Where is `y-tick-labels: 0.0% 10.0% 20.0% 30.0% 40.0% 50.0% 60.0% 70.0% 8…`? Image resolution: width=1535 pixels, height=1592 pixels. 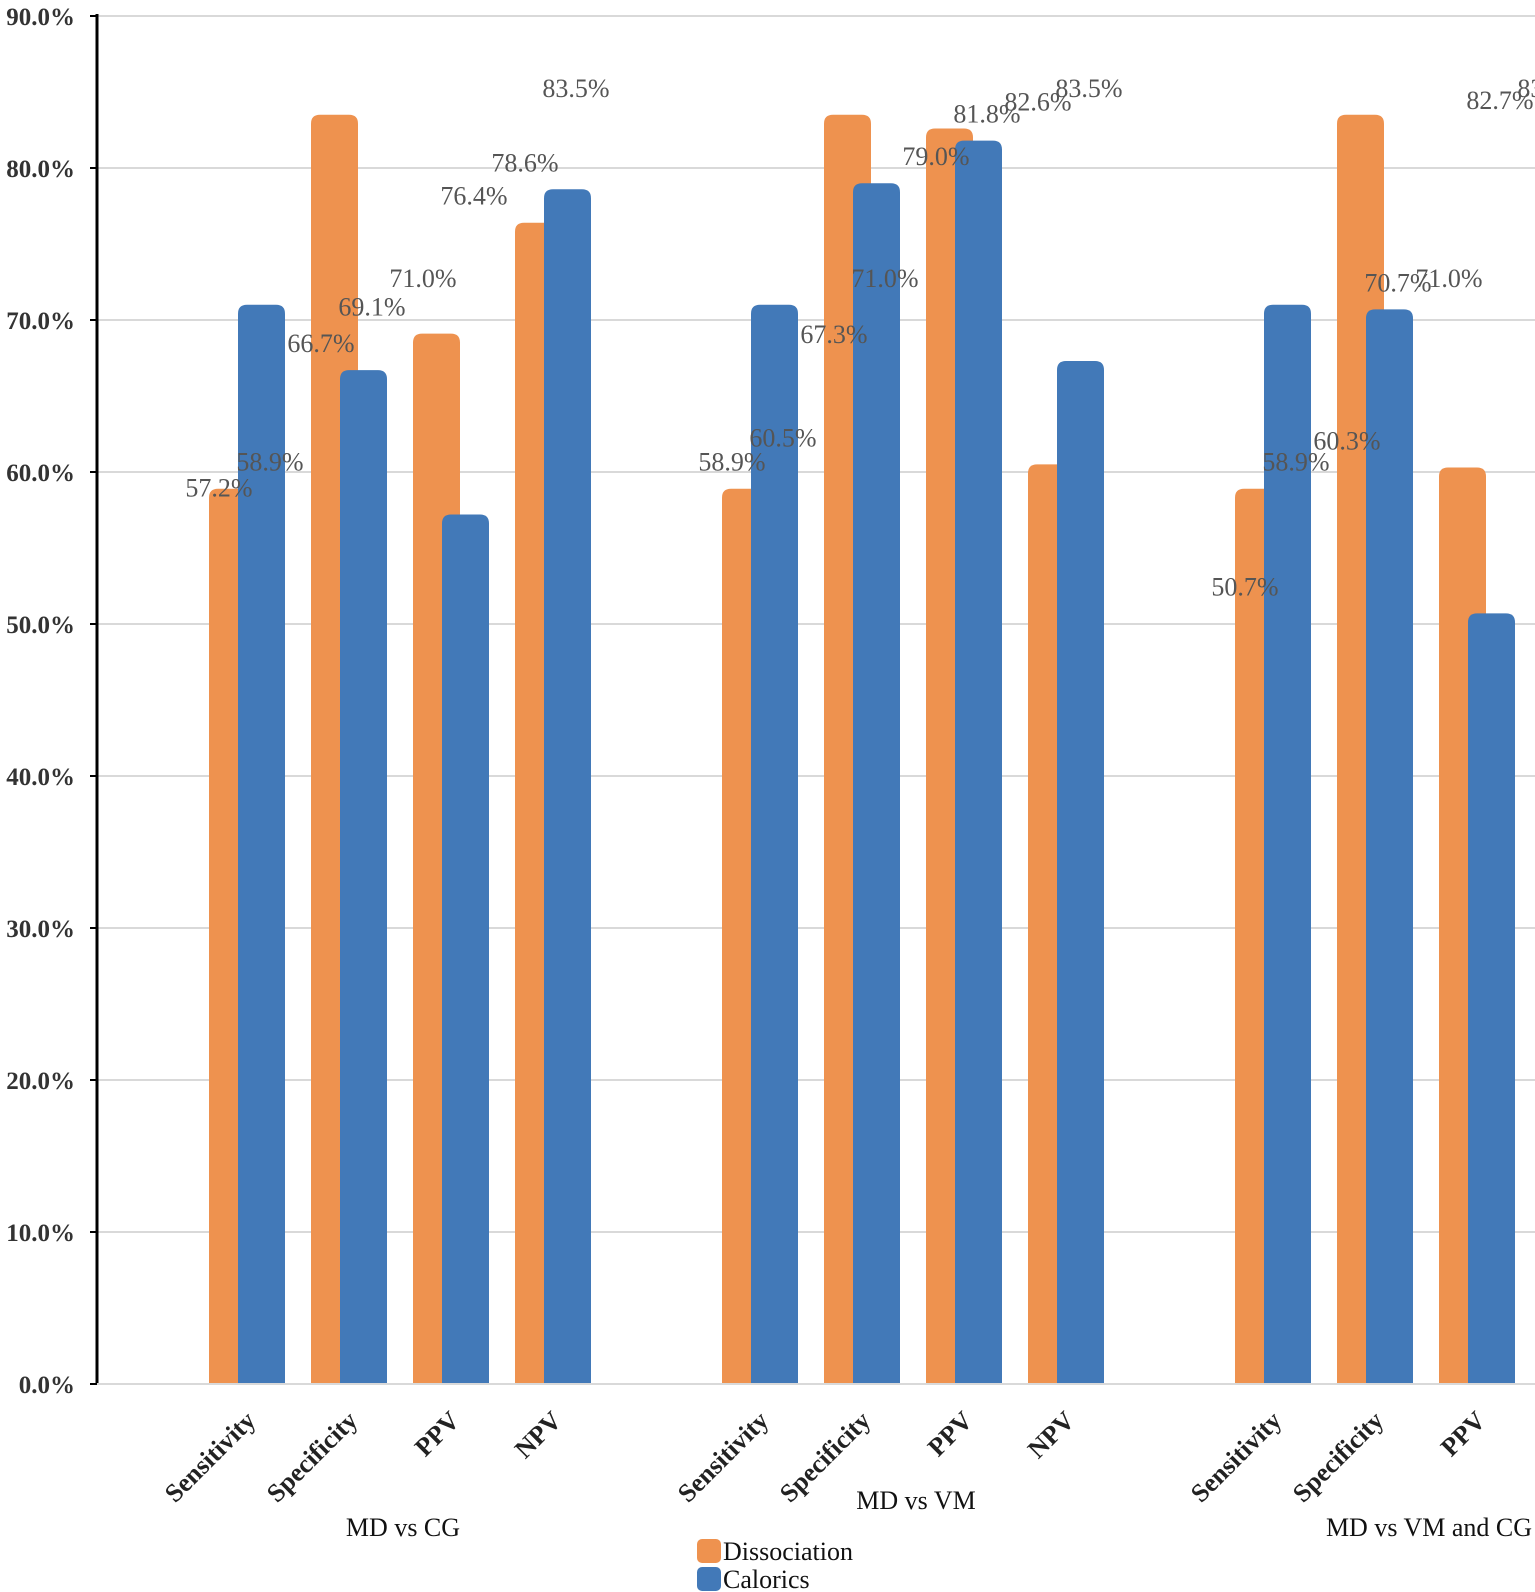
y-tick-labels: 0.0% 10.0% 20.0% 30.0% 40.0% 50.0% 60.0% 70.0% 8… is located at coordinates (40, 701).